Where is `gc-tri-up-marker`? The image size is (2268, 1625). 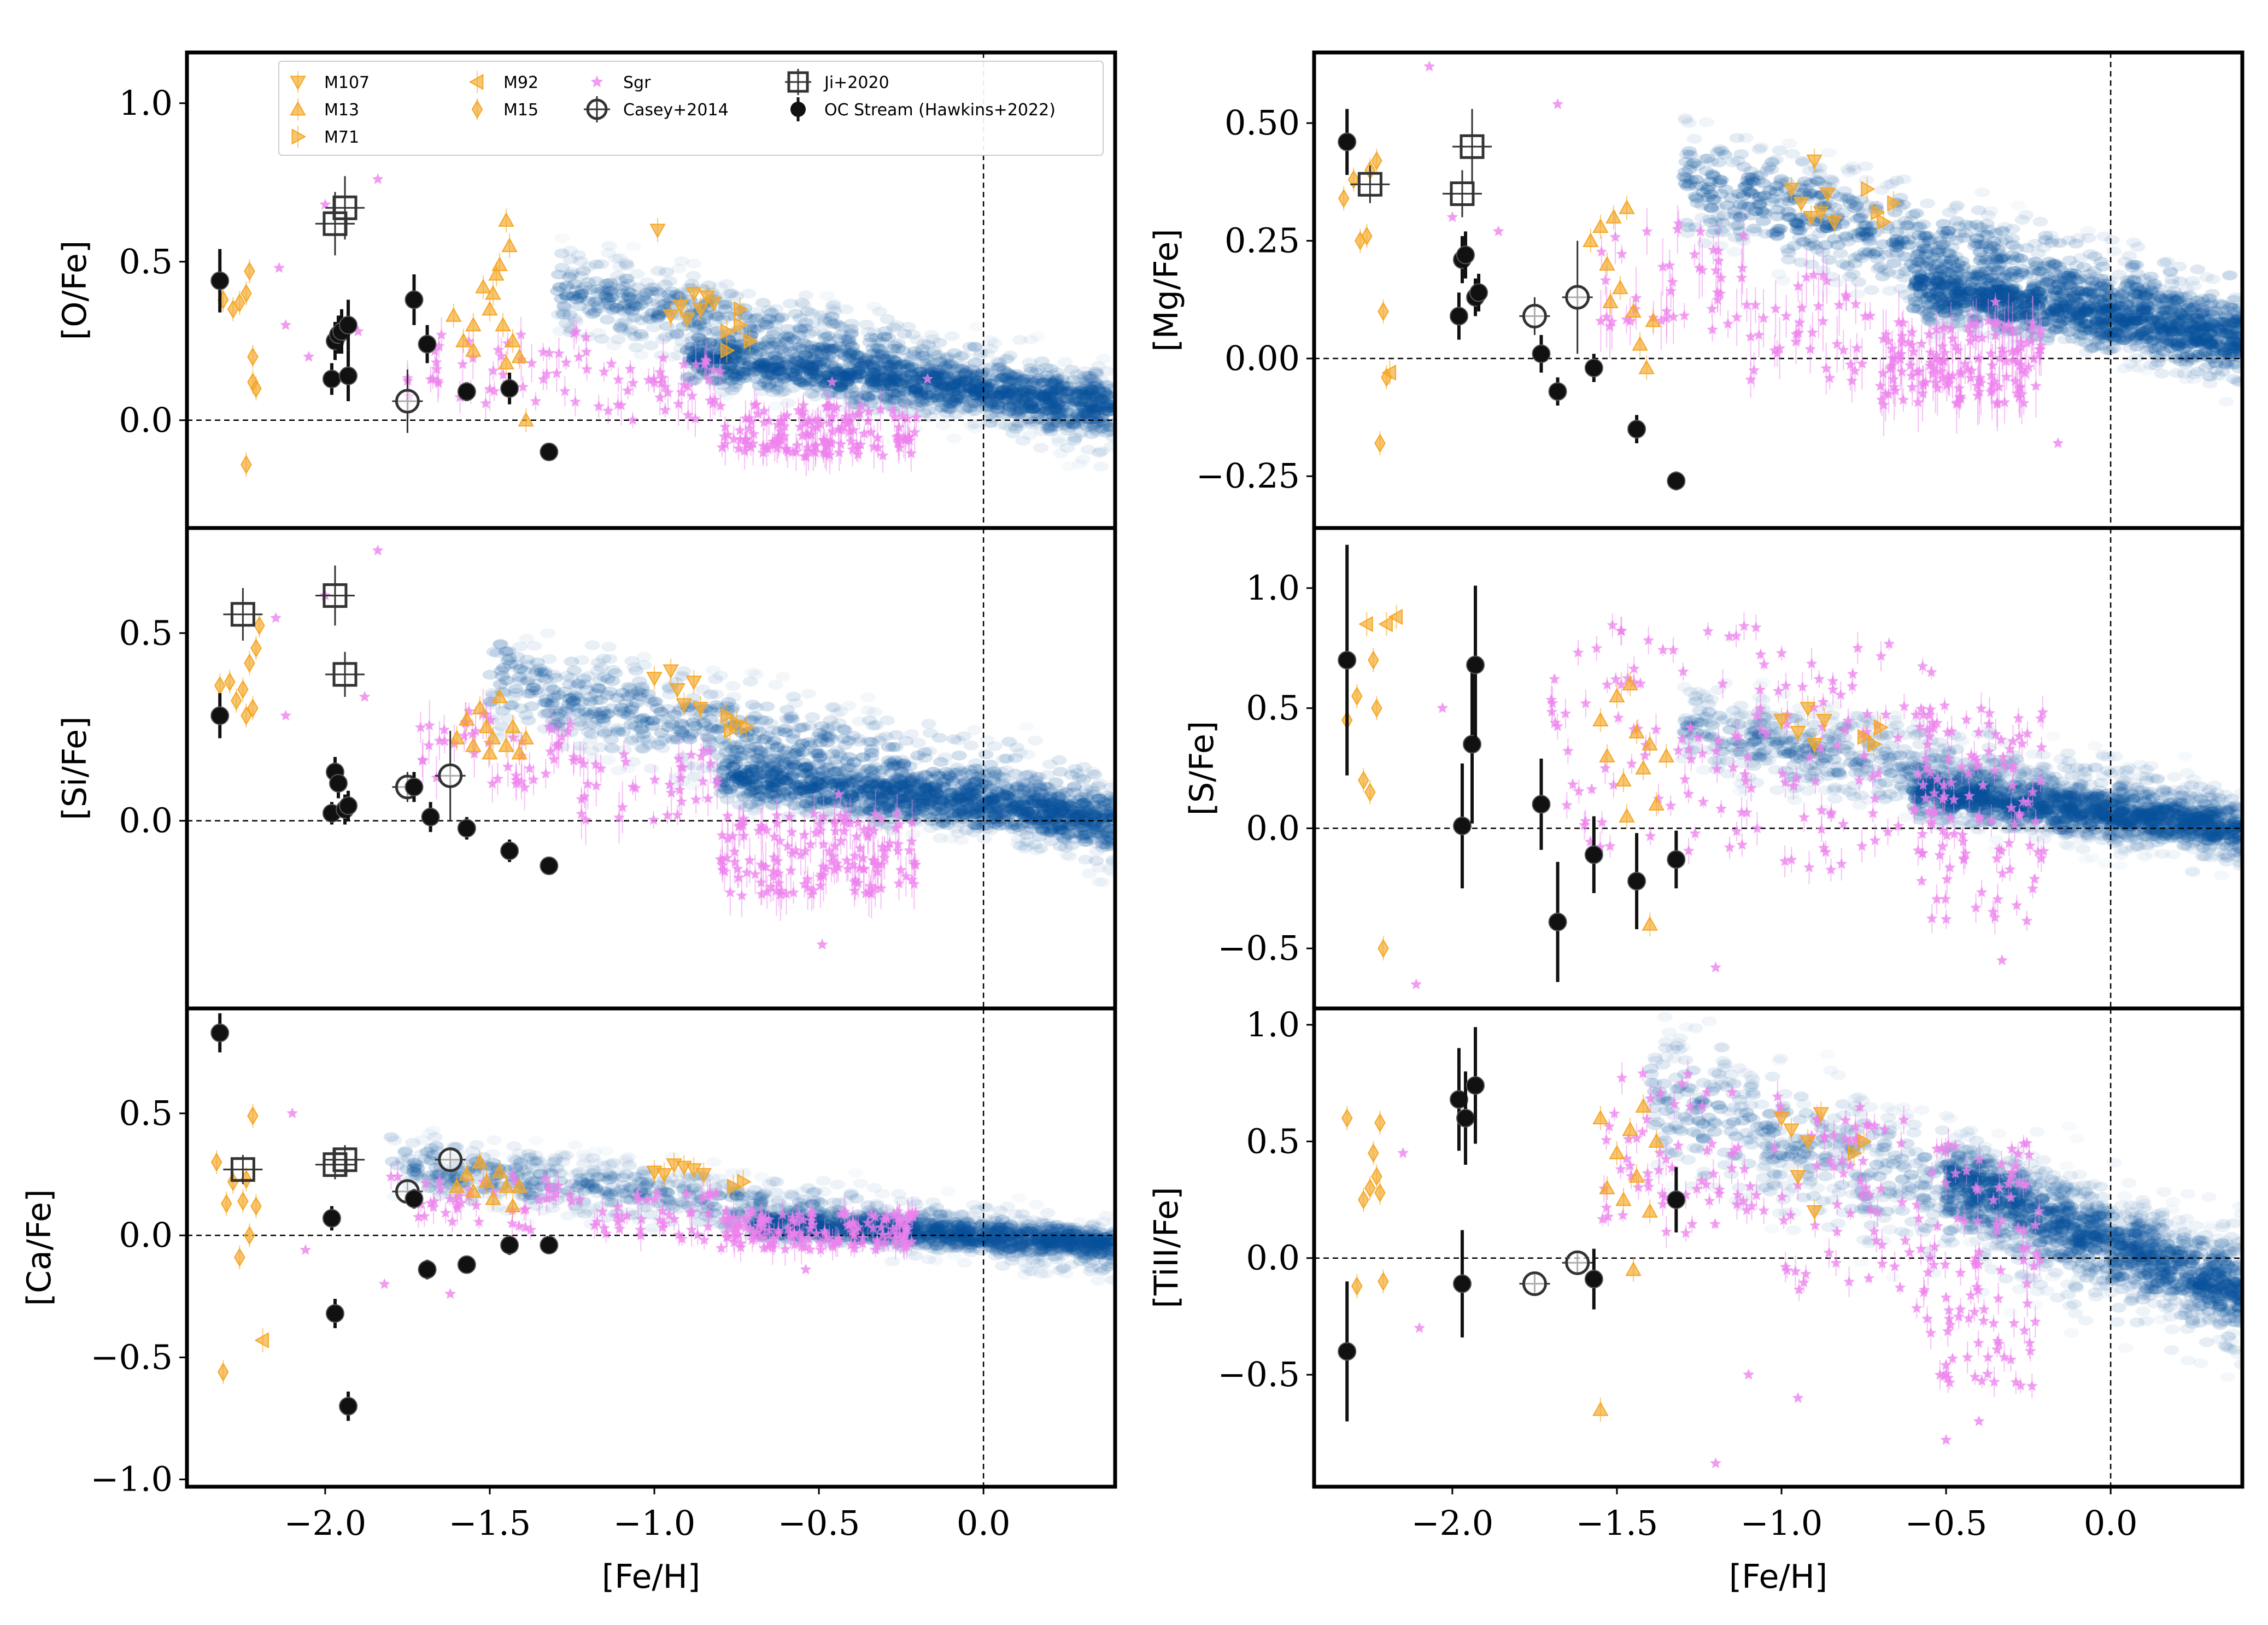
gc-tri-up-marker is located at coordinates (486, 726).